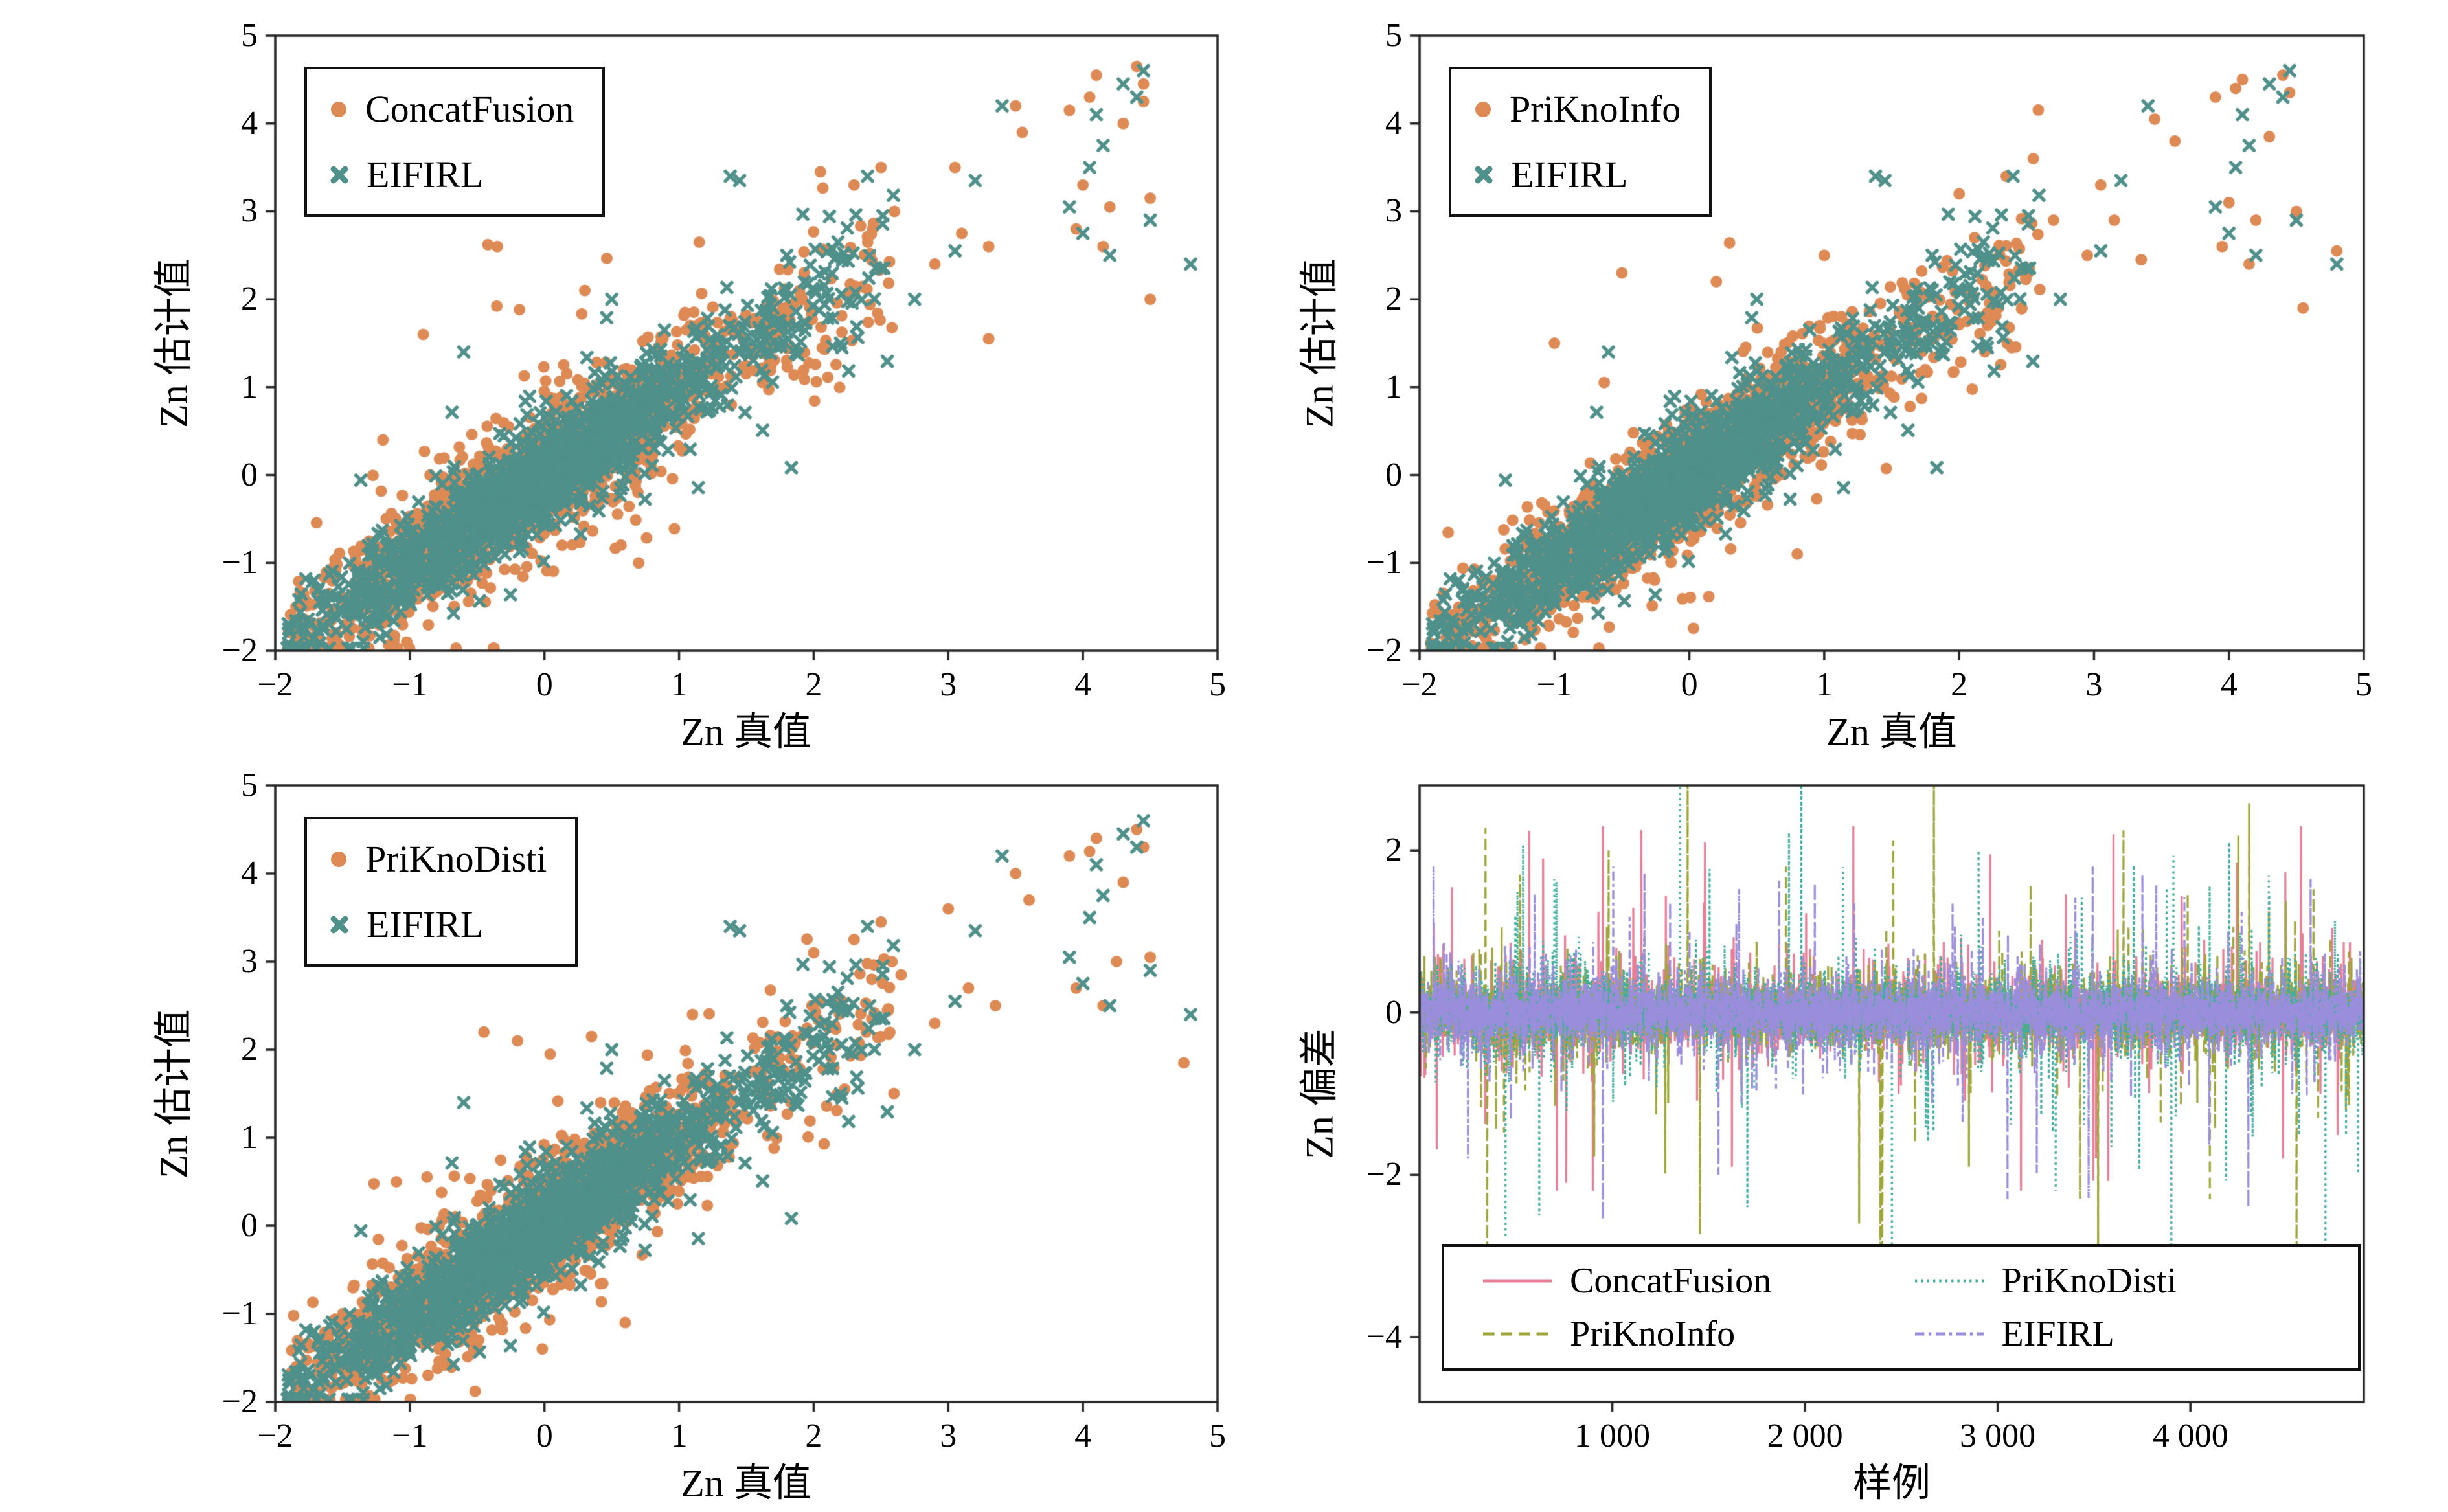 The image size is (2448, 1512). I want to click on legend-bottom-right: ConcatFusion PriKnoDisti PriKnoInfo EIFIRL, so click(1902, 1307).